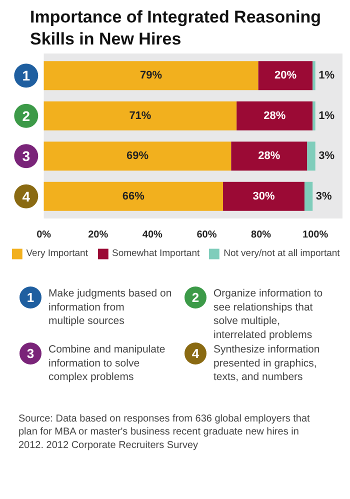 This screenshot has width=350, height=499. What do you see at coordinates (175, 28) in the screenshot?
I see `chart-title: Importance of Integrated Reasoning Skills in New Hires` at bounding box center [175, 28].